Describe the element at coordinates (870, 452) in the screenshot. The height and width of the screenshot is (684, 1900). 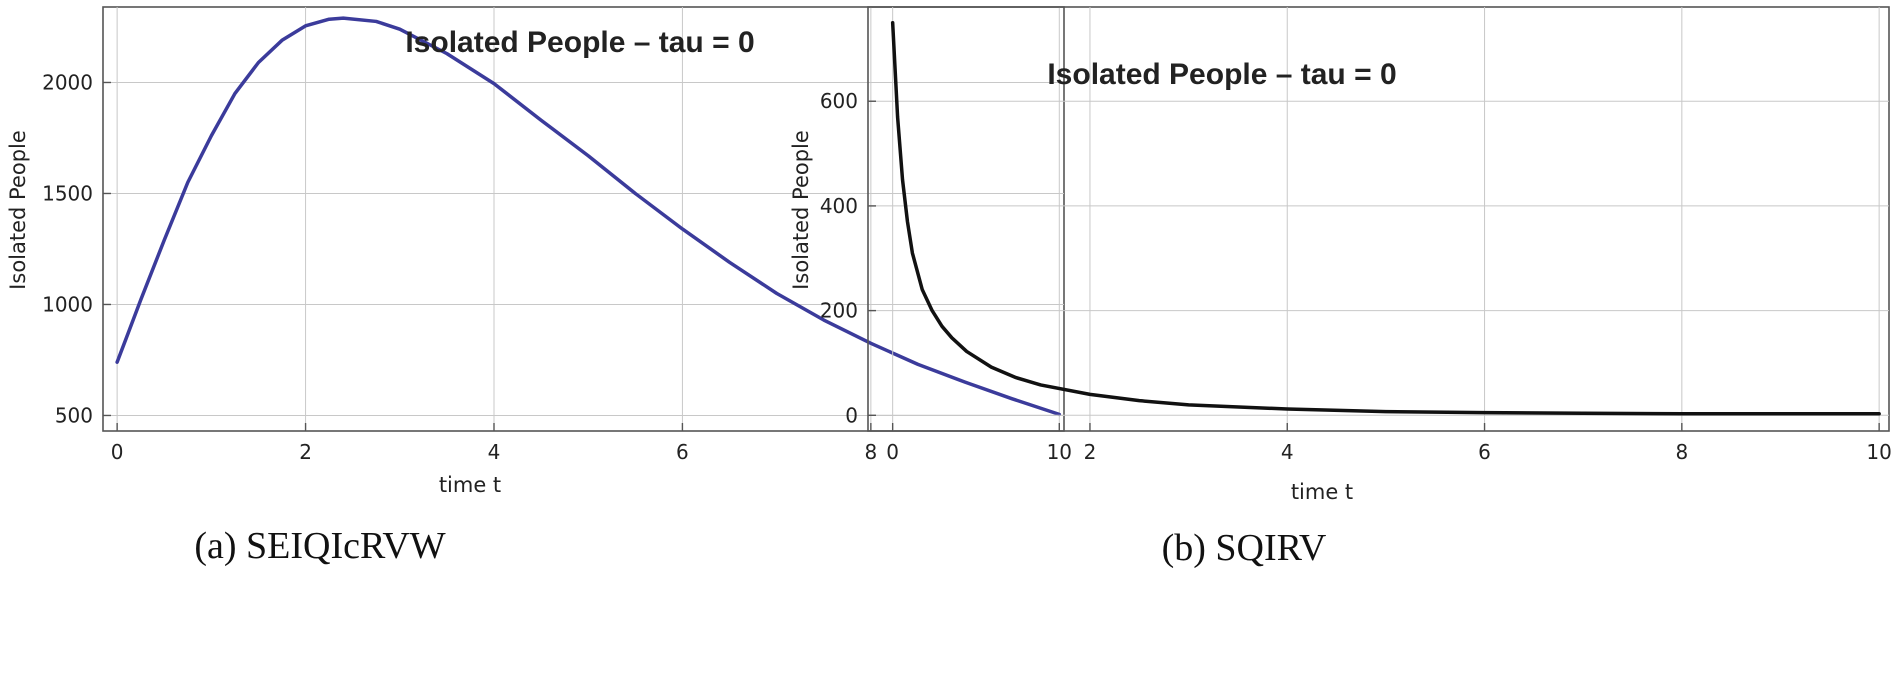
I see `plot-a-x-tick-label-4: 8` at that location.